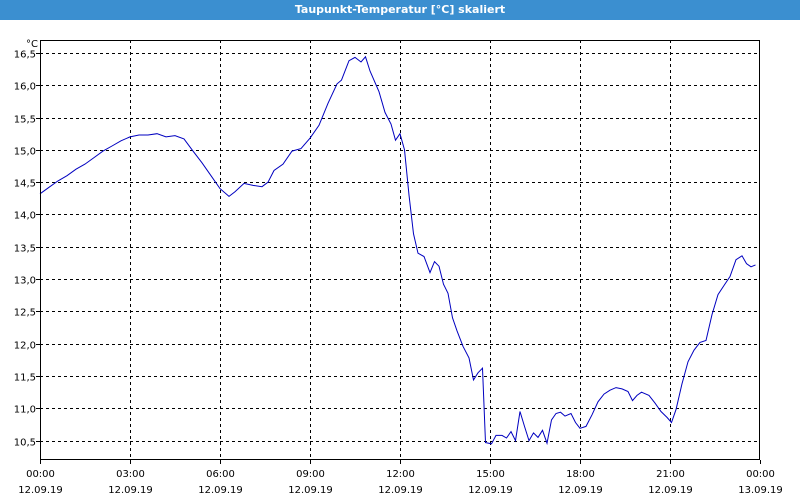 The width and height of the screenshot is (800, 500). What do you see at coordinates (25, 378) in the screenshot?
I see `y-tick-label: 11,5` at bounding box center [25, 378].